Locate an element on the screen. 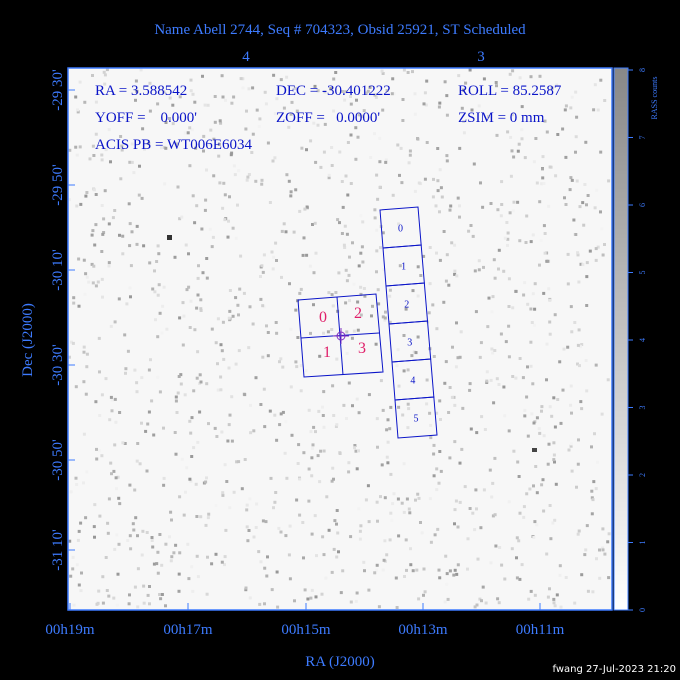  colorbar-tick-label: 0 is located at coordinates (642, 610).